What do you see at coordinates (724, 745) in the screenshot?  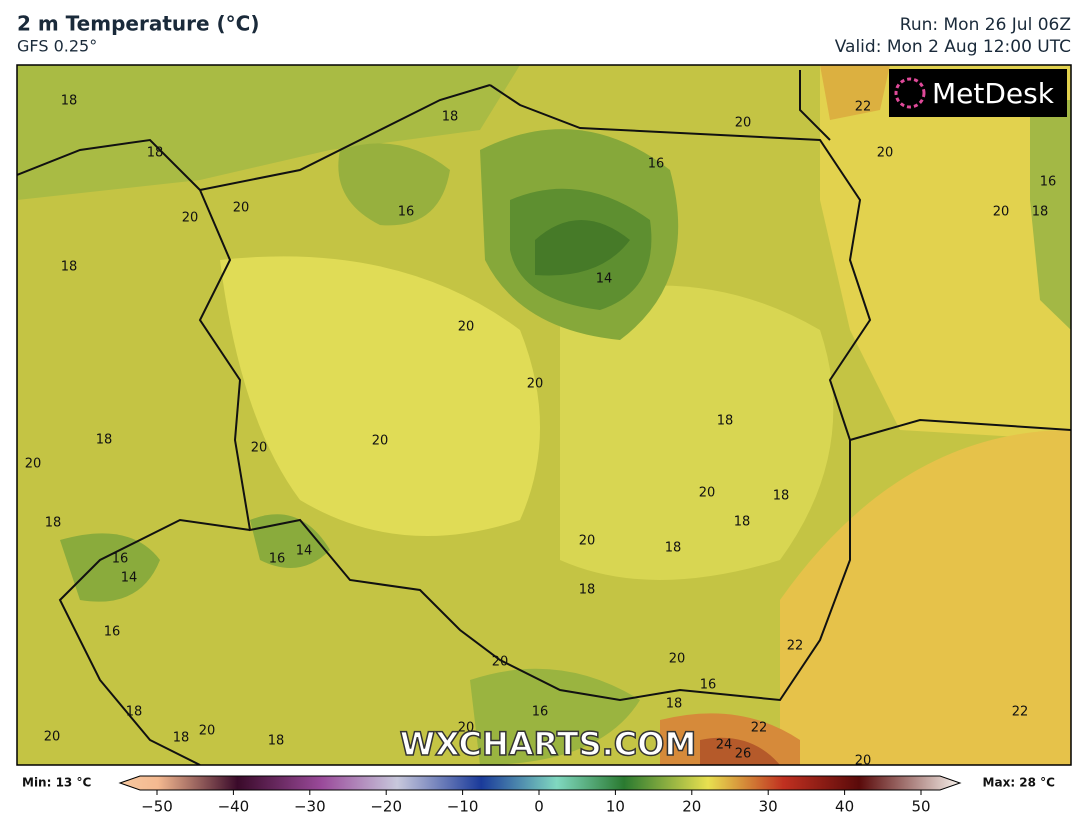 I see `contour-label: 24` at bounding box center [724, 745].